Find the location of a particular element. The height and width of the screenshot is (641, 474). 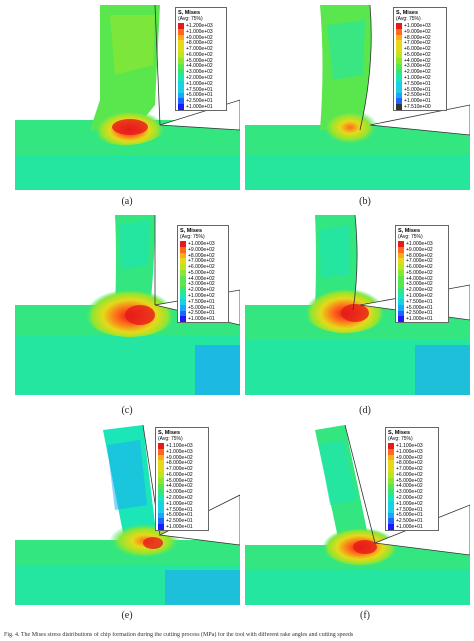

legend-row: +1.000e+03 is located at coordinates (412, 452).